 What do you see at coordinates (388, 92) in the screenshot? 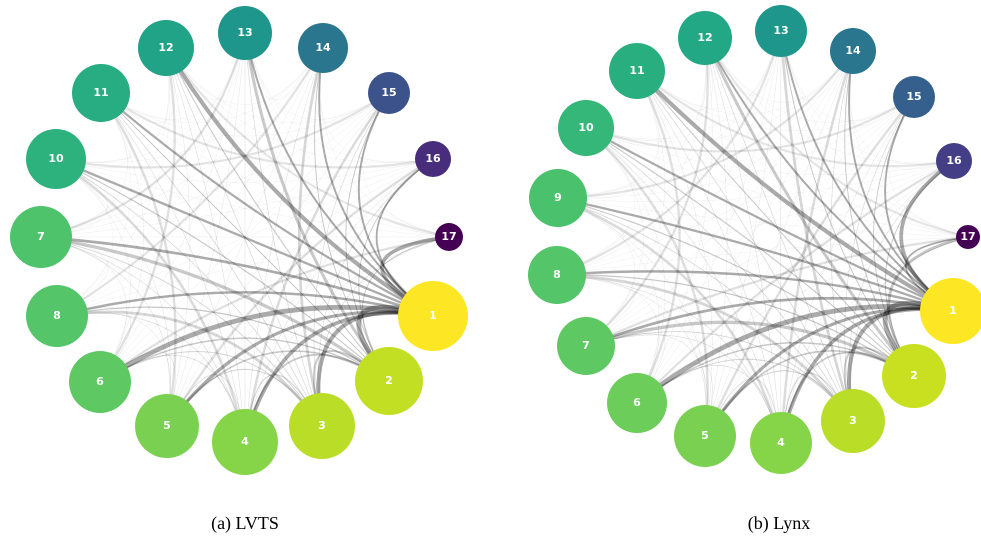
I see `node-label: 15` at bounding box center [388, 92].